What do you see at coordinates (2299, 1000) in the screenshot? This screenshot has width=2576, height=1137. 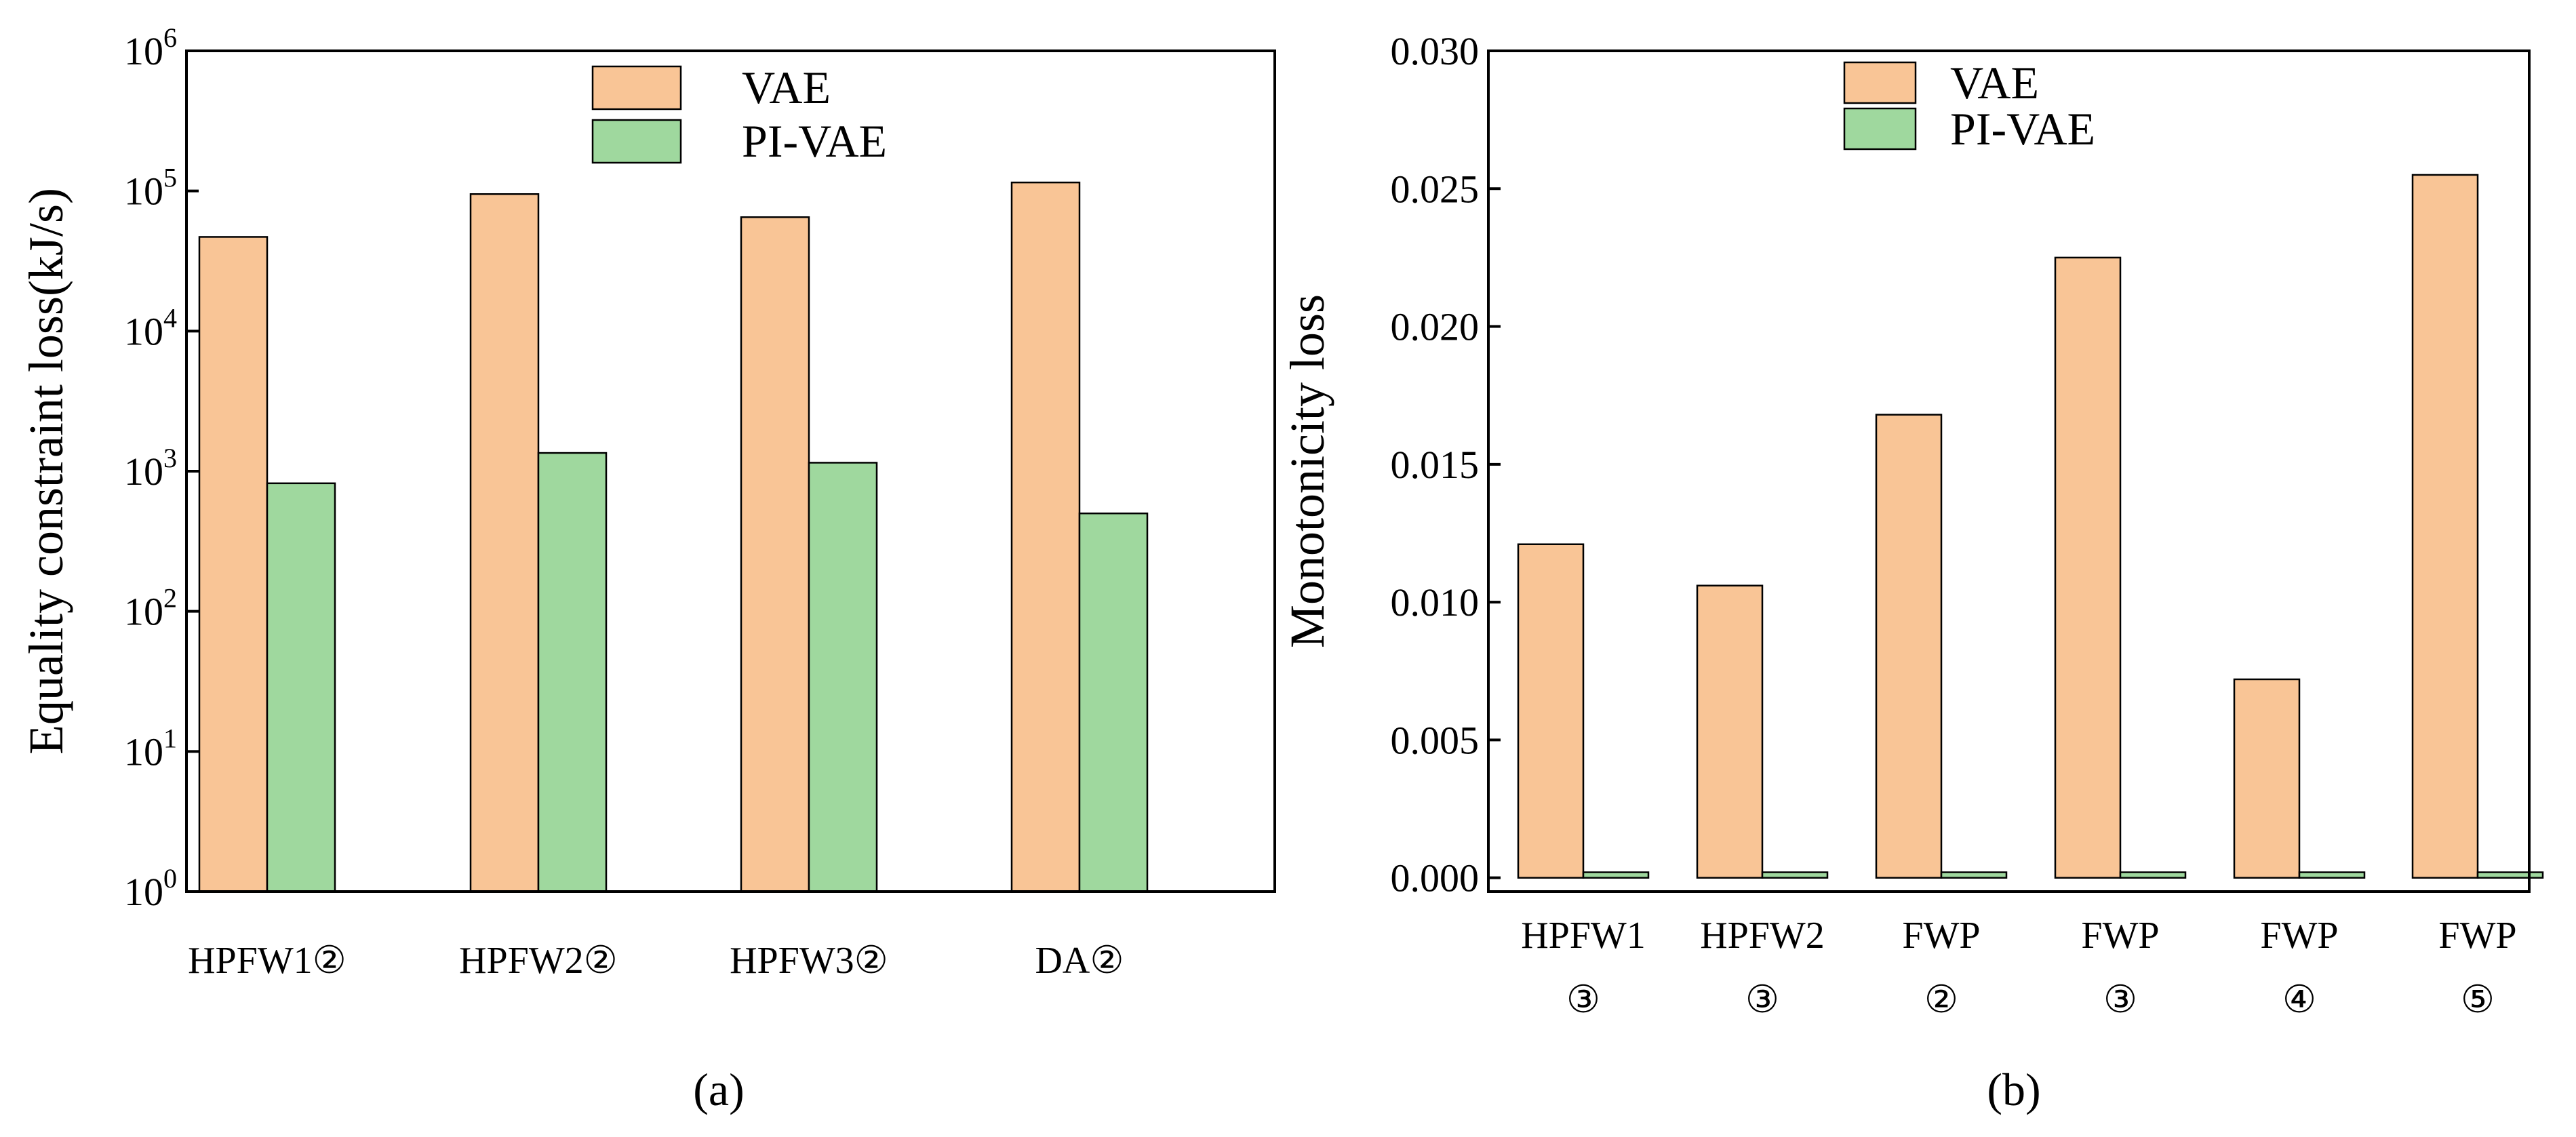 I see `x-category-label: ④` at bounding box center [2299, 1000].